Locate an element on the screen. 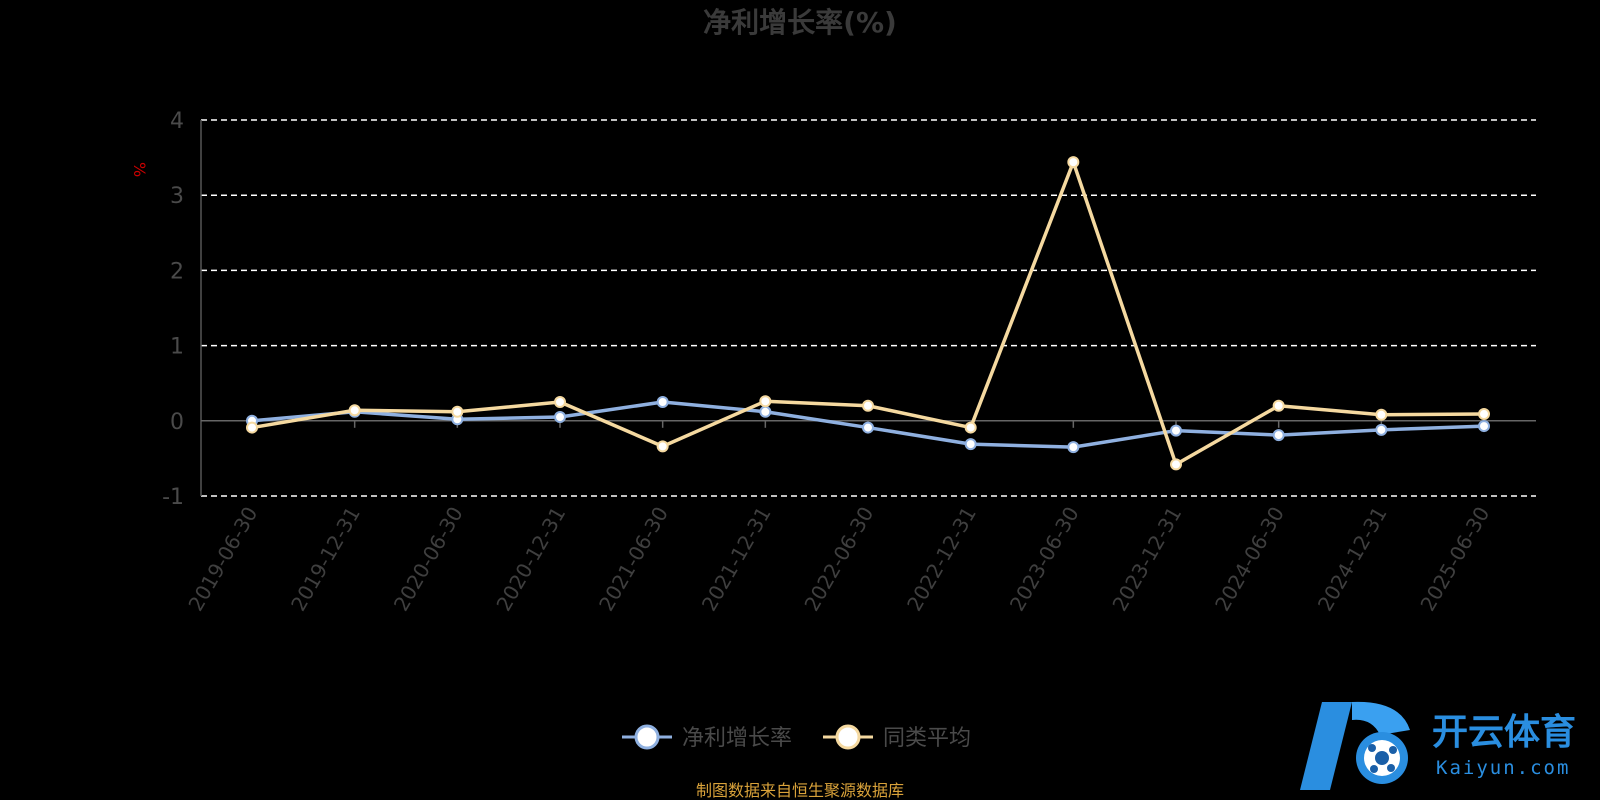 Image resolution: width=1600 pixels, height=800 pixels. x-tick-label: 2019-12-31 is located at coordinates (325, 559).